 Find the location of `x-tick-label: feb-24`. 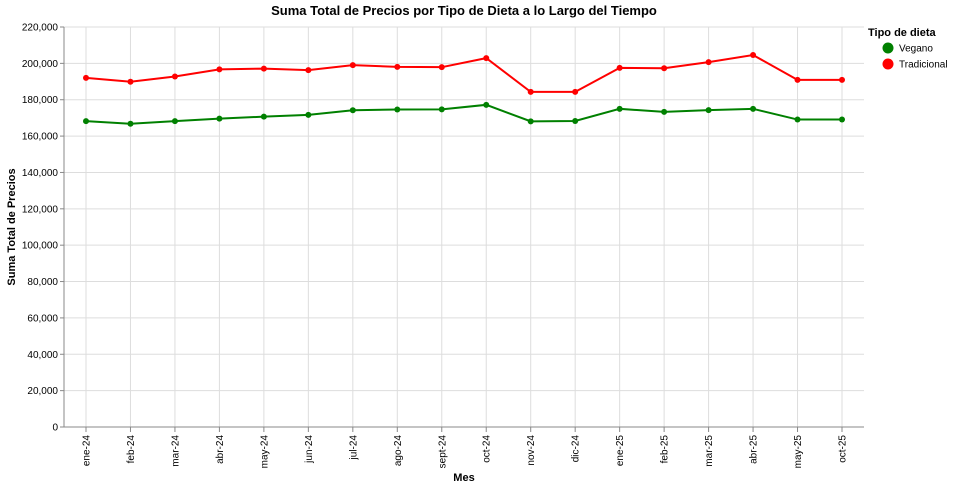

x-tick-label: feb-24 is located at coordinates (131, 449).